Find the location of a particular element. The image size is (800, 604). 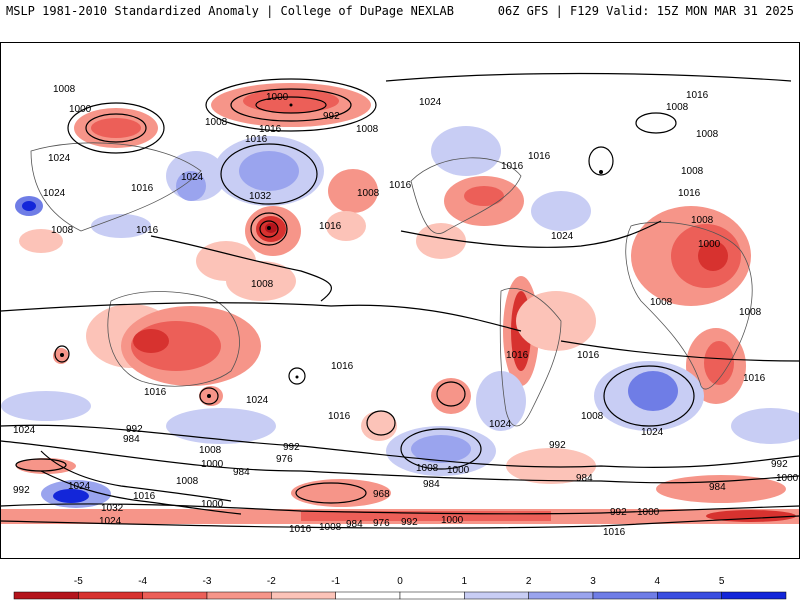

colorbar-scale: -5 -4 -3 -2 -1 0 1 2 3 4 5 is located at coordinates (400, 588).